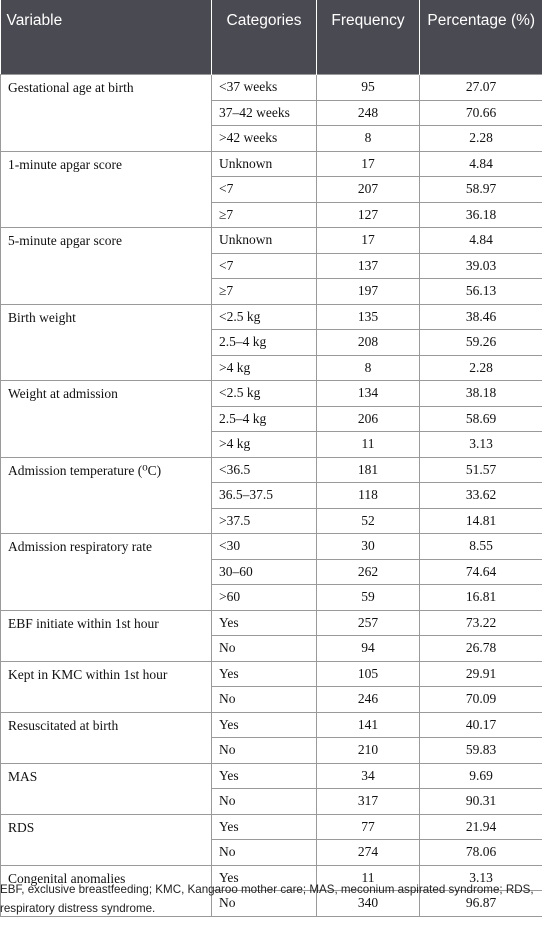  What do you see at coordinates (264, 520) in the screenshot?
I see `category-cell: >37.5` at bounding box center [264, 520].